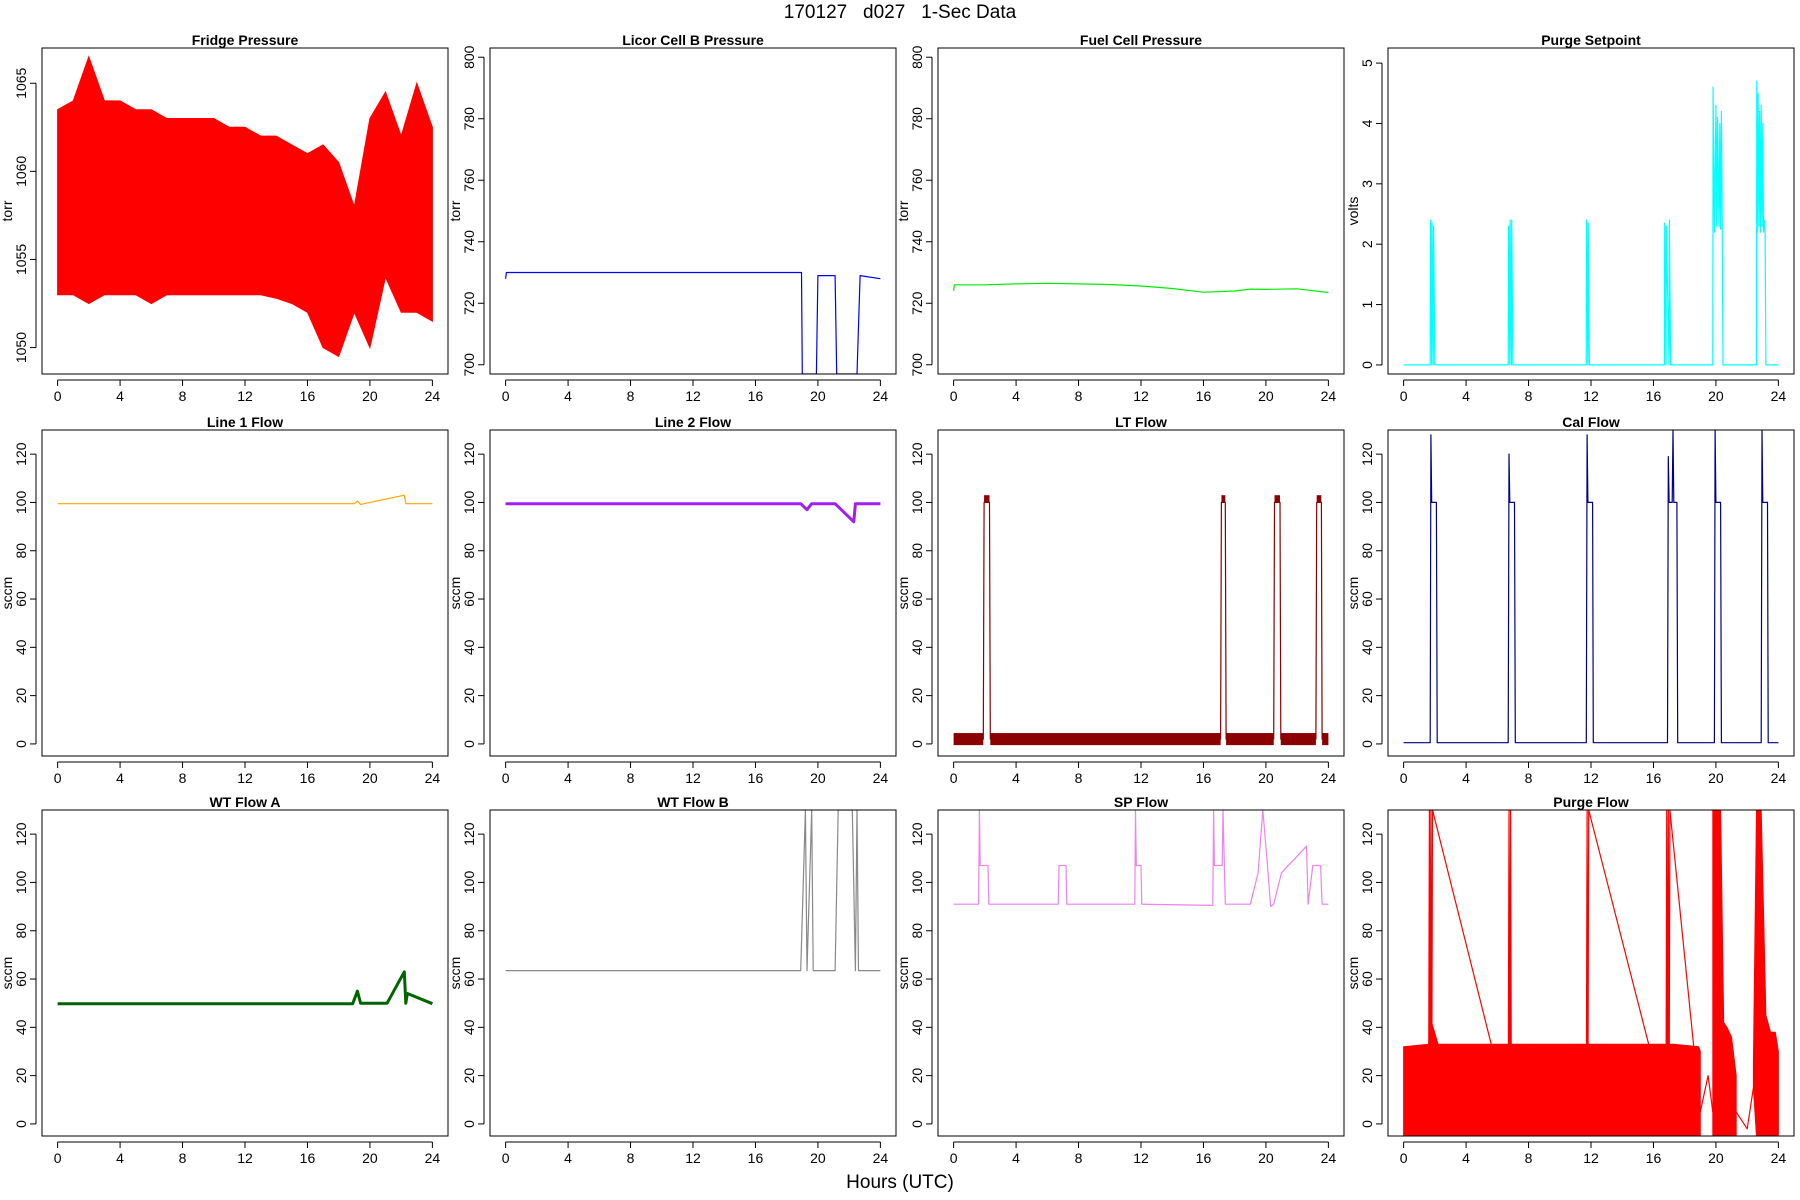  What do you see at coordinates (1141, 1158) in the screenshot?
I see `x-tick-label-sp-flow: 12` at bounding box center [1141, 1158].